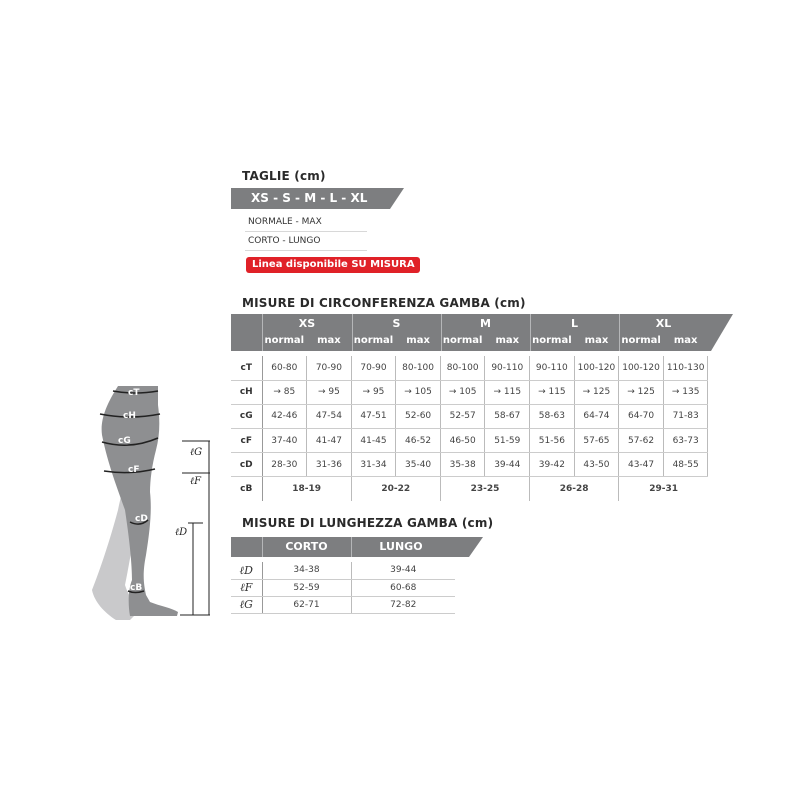 Image resolution: width=800 pixels, height=800 pixels. What do you see at coordinates (403, 588) in the screenshot?
I see `cell: 60-68` at bounding box center [403, 588].